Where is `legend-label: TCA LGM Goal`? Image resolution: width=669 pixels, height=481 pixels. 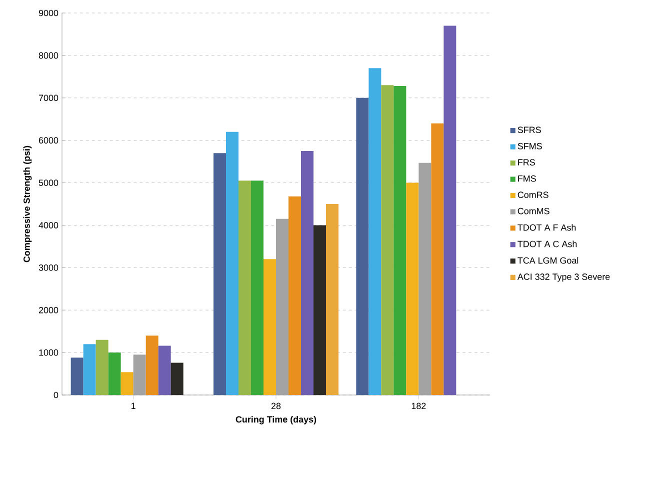
legend-label: TCA LGM Goal is located at coordinates (548, 260).